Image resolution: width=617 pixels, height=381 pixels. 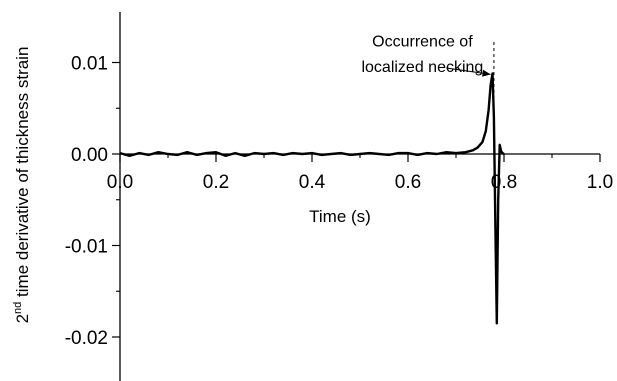 I want to click on y-tick-label: -0.02, so click(x=86, y=338).